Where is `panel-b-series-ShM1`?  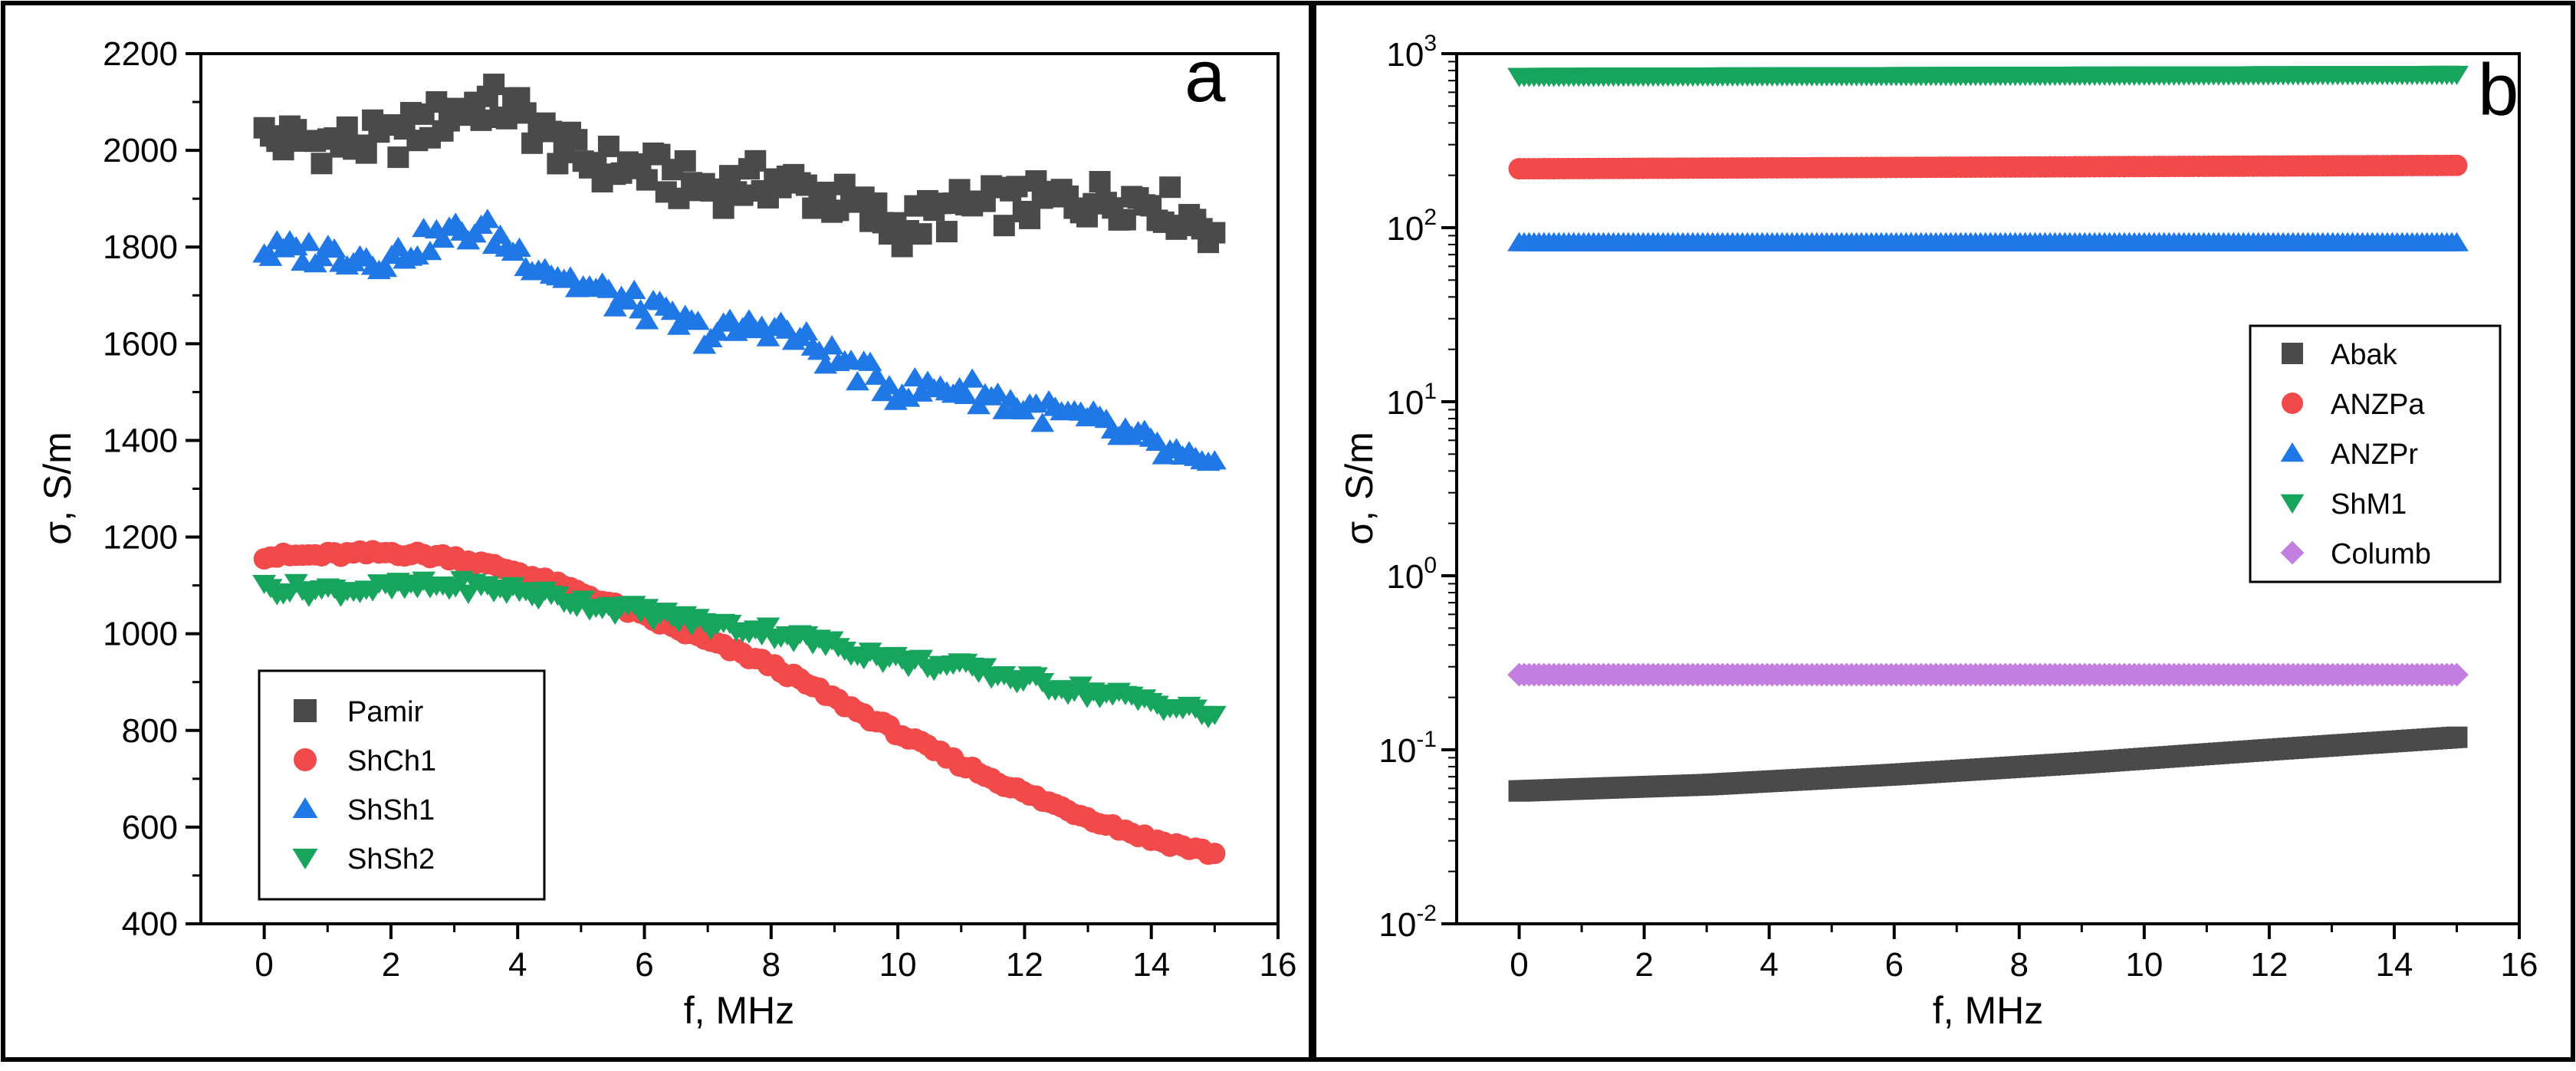
panel-b-series-ShM1 is located at coordinates (1988, 76).